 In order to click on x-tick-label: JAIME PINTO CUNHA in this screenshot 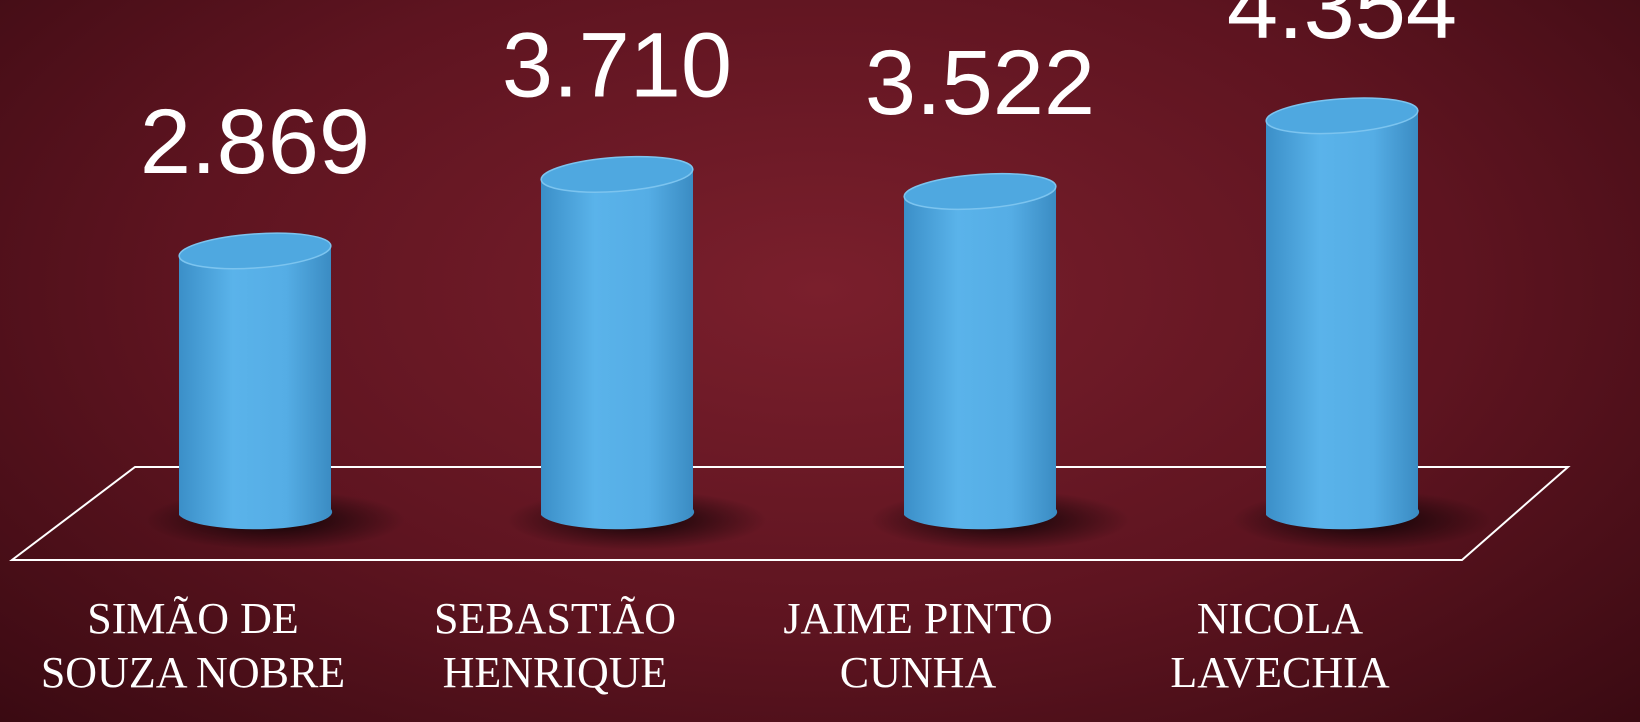, I will do `click(918, 645)`.